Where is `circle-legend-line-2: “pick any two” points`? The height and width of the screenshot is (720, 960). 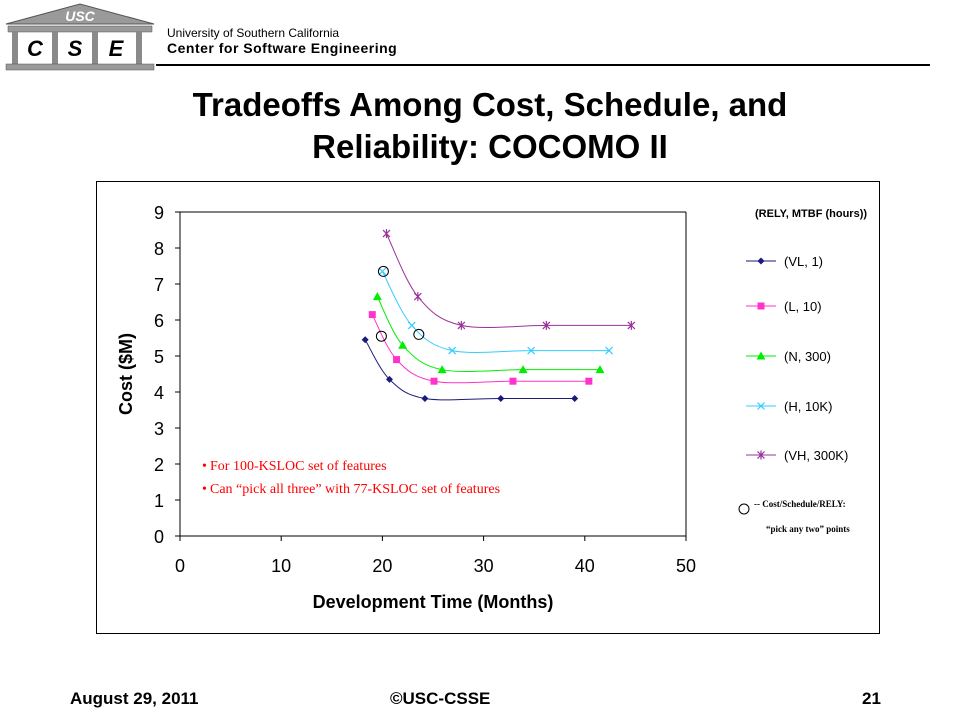
circle-legend-line-2: “pick any two” points is located at coordinates (808, 529).